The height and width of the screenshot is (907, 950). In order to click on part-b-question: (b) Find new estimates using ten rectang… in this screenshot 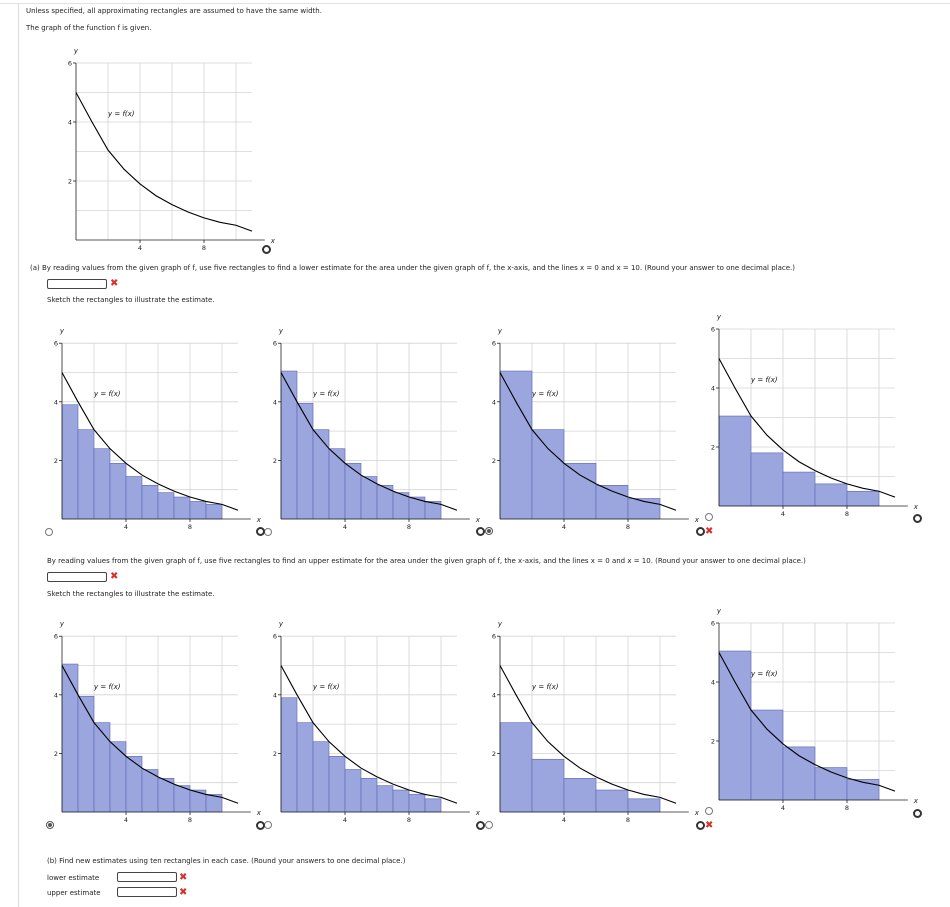, I will do `click(226, 861)`.